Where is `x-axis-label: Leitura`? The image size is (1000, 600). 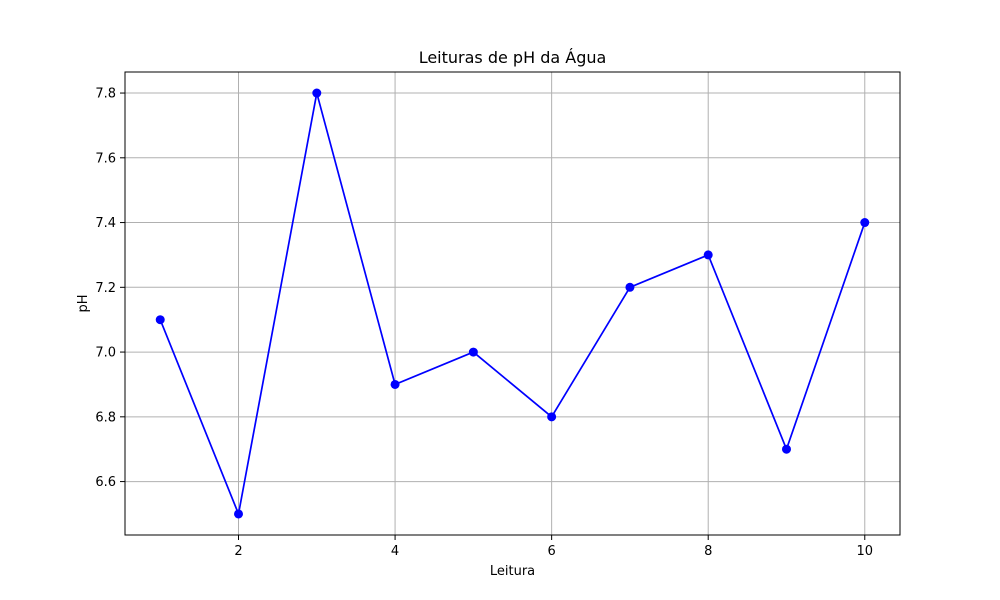
x-axis-label: Leitura is located at coordinates (512, 571).